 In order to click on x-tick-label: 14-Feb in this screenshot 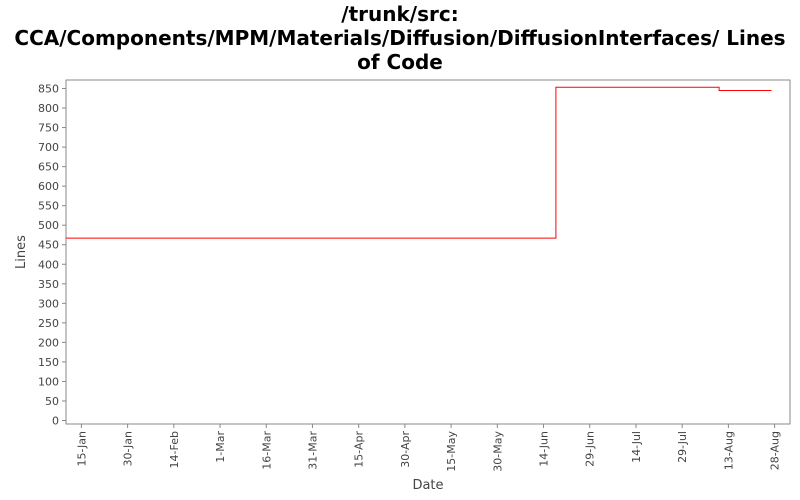, I will do `click(174, 449)`.